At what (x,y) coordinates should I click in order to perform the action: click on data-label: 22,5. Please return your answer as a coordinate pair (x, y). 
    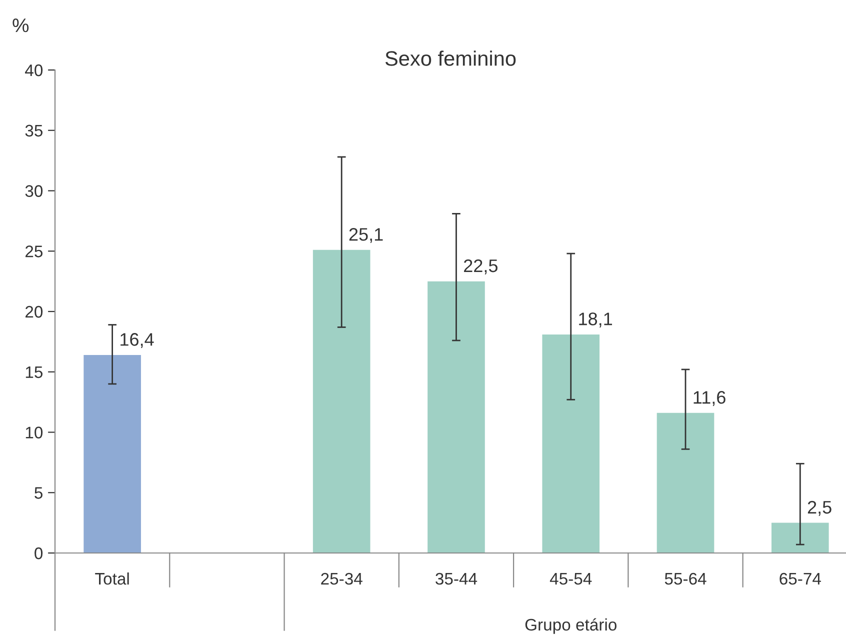
    Looking at the image, I should click on (481, 266).